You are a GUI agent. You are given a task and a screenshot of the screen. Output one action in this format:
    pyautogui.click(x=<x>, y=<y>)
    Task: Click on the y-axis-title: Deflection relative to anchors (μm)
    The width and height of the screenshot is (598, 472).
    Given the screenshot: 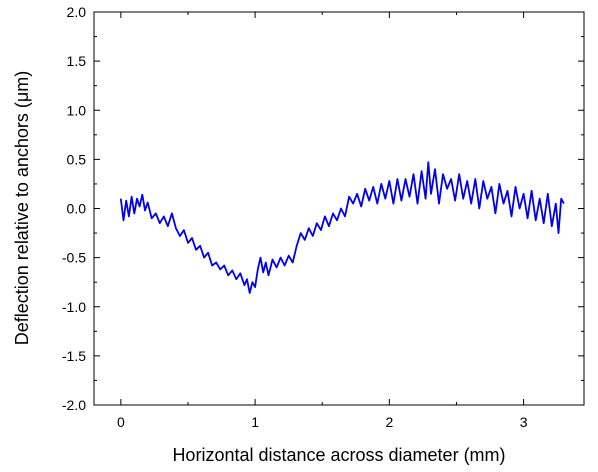 What is the action you would take?
    pyautogui.click(x=22, y=208)
    